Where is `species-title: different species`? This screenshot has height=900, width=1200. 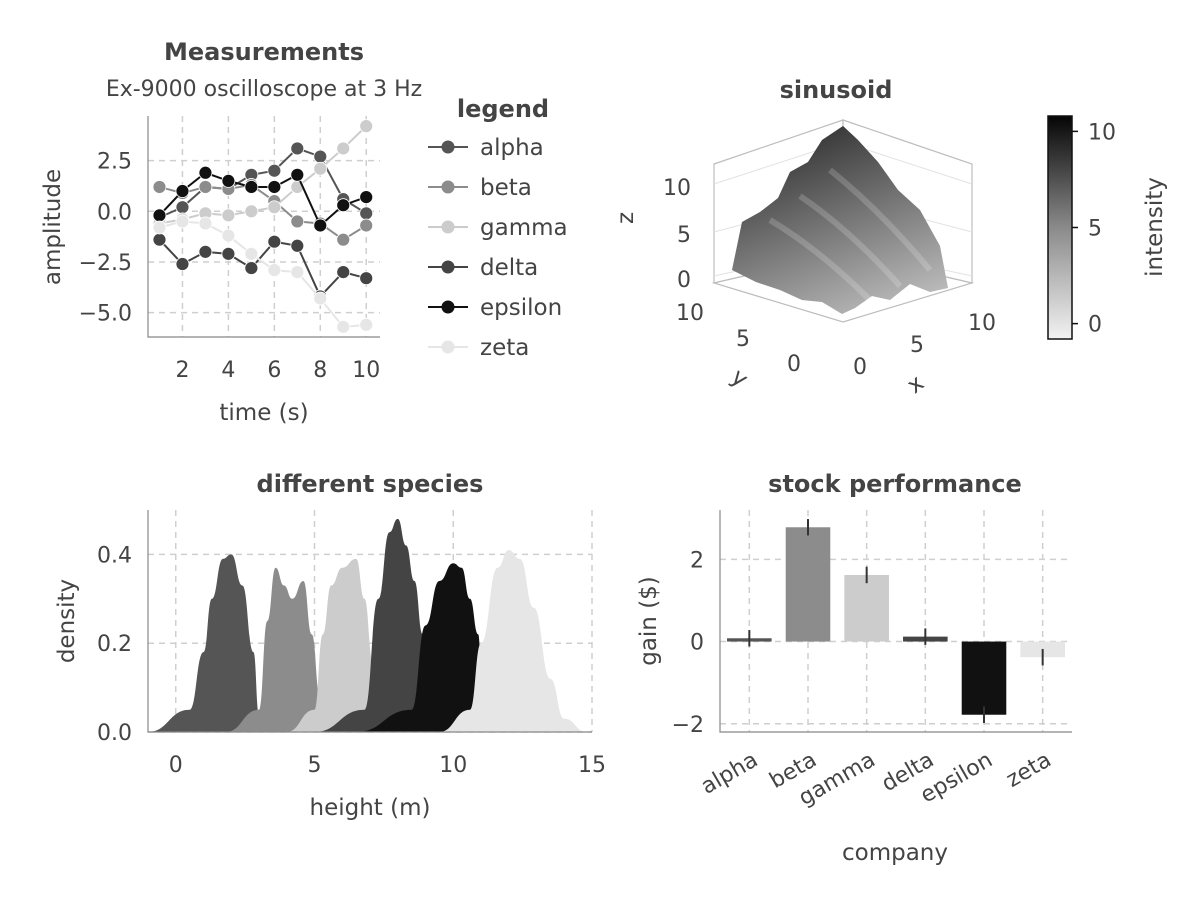 species-title: different species is located at coordinates (370, 484).